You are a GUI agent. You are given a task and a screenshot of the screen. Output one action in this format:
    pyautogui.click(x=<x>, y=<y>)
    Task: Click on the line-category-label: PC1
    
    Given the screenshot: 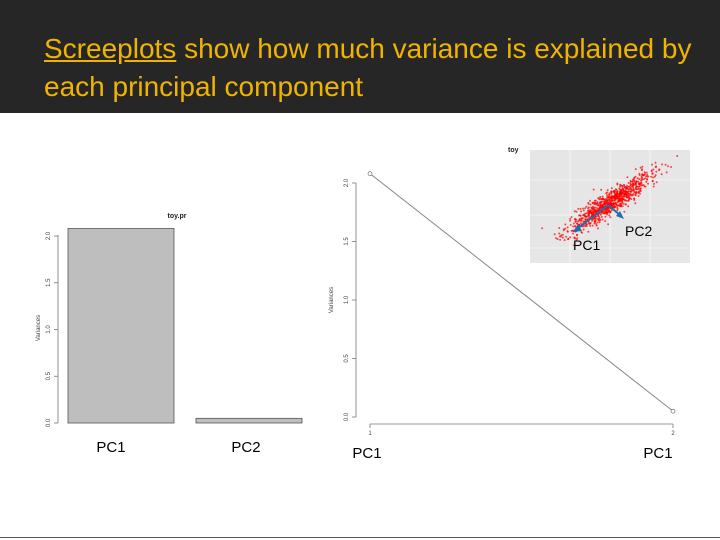 What is the action you would take?
    pyautogui.click(x=366, y=453)
    